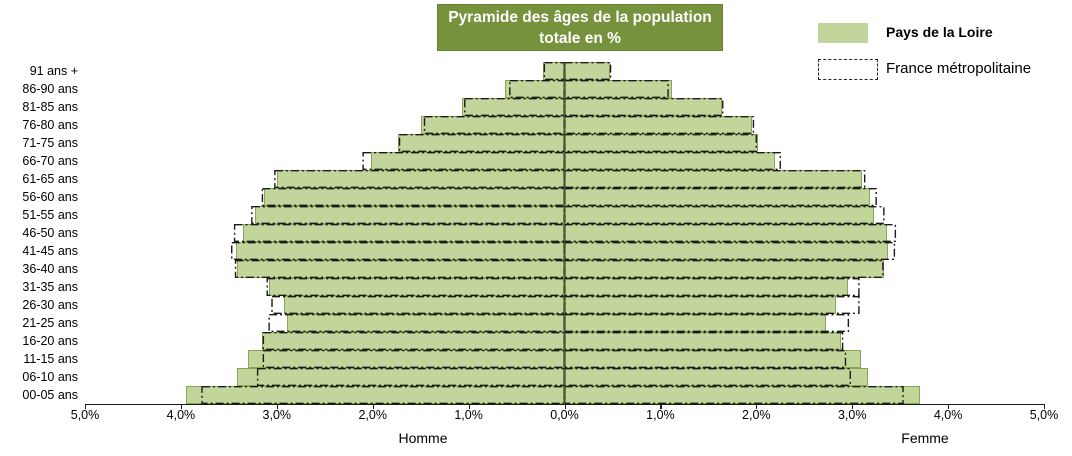 The image size is (1072, 456). I want to click on y-axis-label: 66-70 ans, so click(50, 161).